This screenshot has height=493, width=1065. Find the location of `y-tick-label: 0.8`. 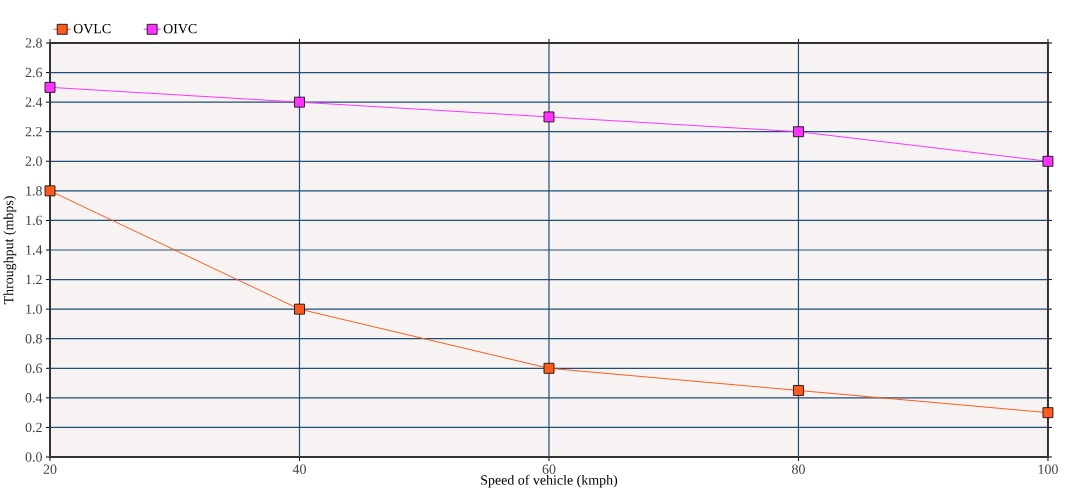

y-tick-label: 0.8 is located at coordinates (33, 338).